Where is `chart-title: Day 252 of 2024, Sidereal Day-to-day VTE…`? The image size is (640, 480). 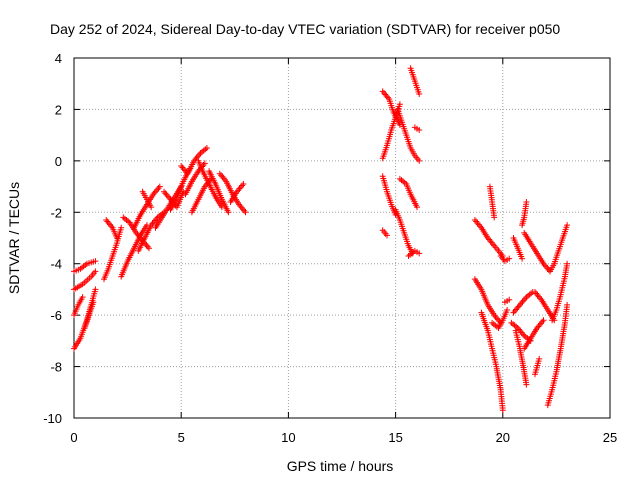 chart-title: Day 252 of 2024, Sidereal Day-to-day VTE… is located at coordinates (305, 29).